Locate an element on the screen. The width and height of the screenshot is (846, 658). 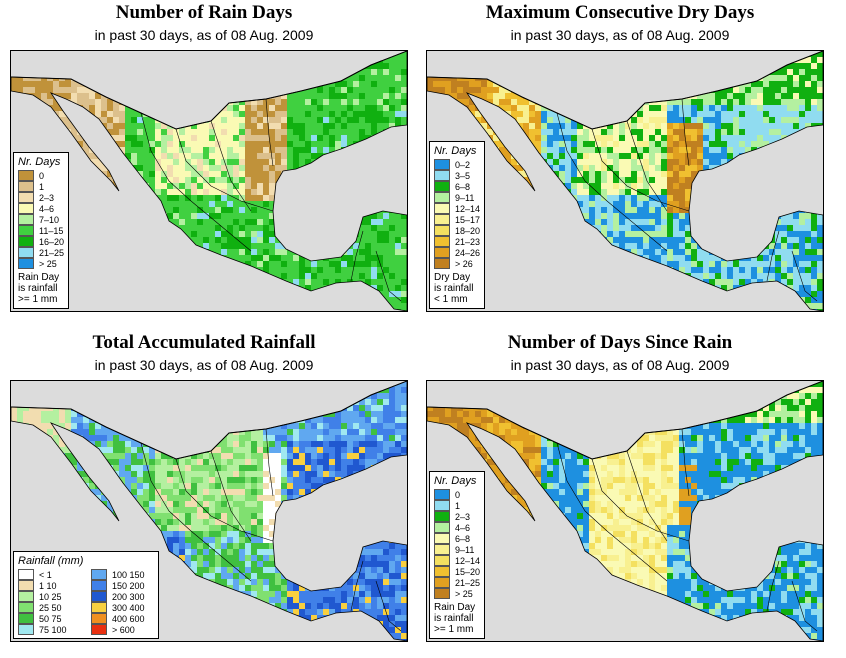
legend-item: 21–23 is located at coordinates (457, 241).